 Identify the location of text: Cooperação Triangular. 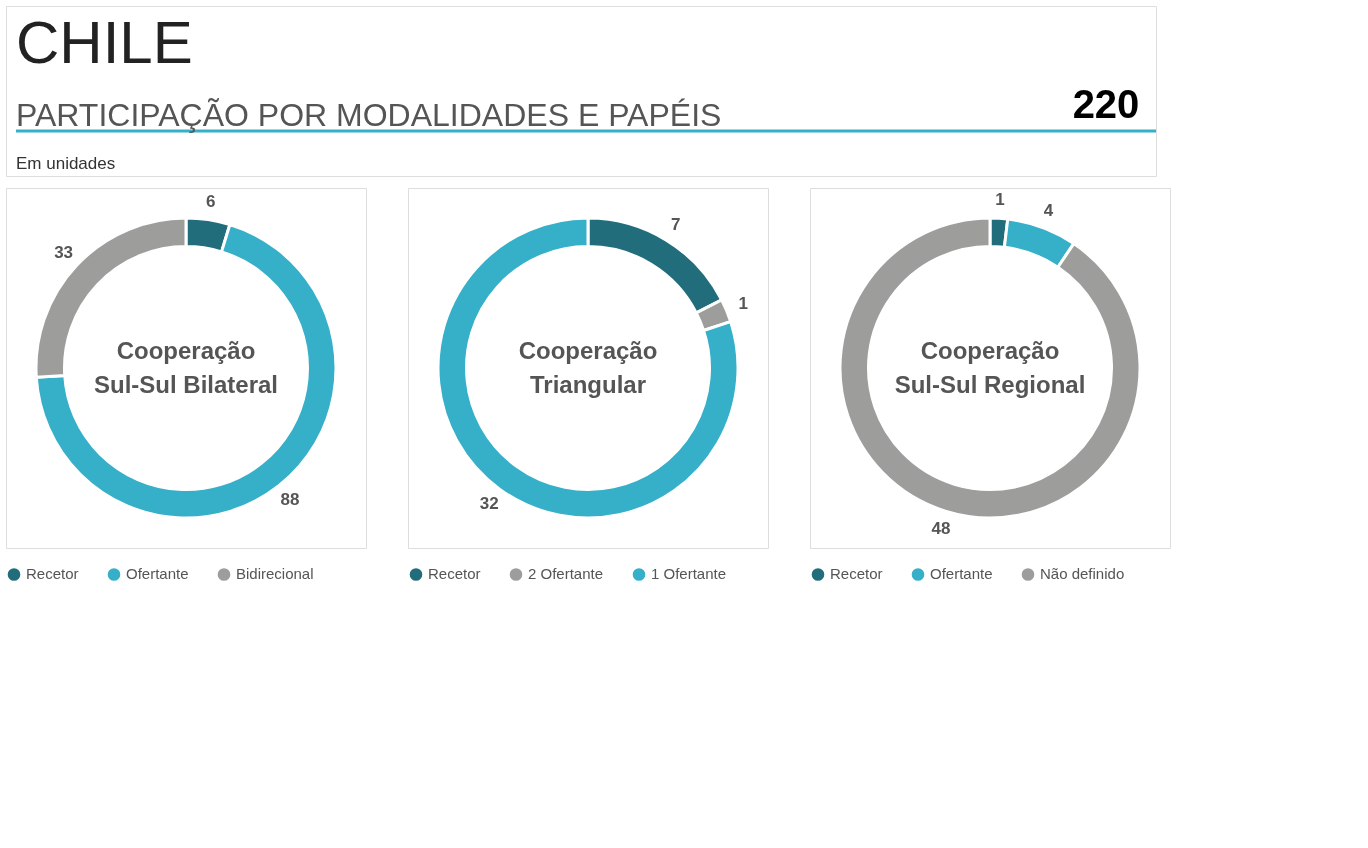
(588, 367).